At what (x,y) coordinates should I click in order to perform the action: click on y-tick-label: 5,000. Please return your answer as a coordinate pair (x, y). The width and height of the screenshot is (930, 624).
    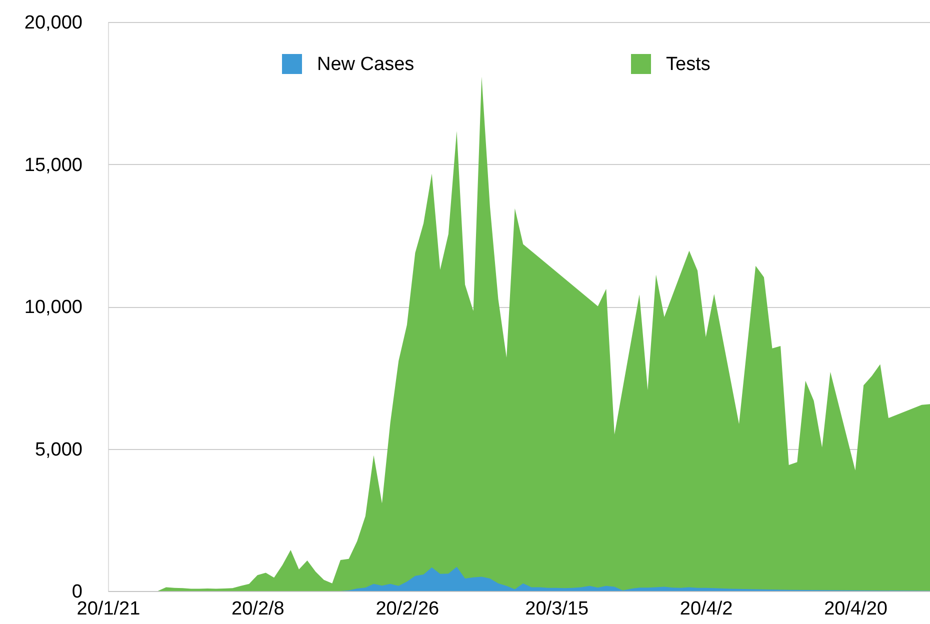
    Looking at the image, I should click on (58, 449).